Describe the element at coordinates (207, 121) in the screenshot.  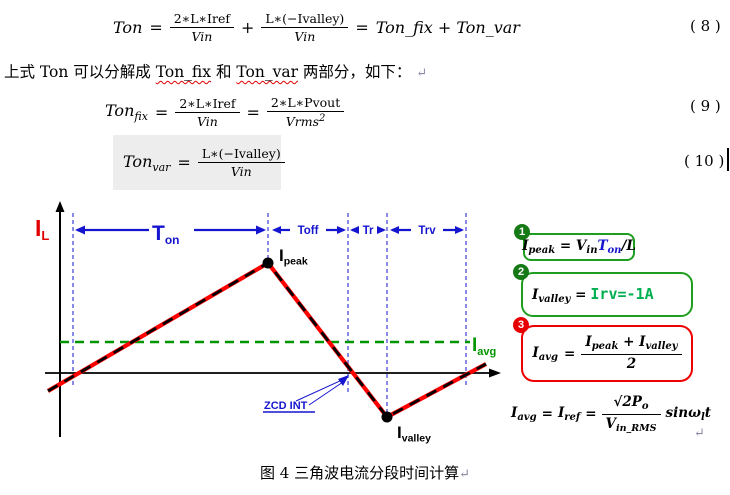
I see `eq9-frac1-den: Vin` at that location.